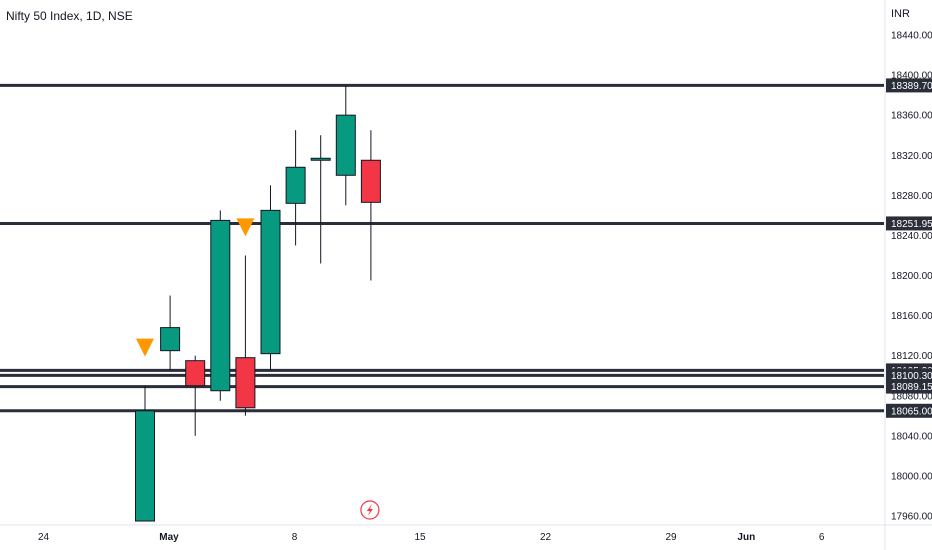  What do you see at coordinates (911, 76) in the screenshot?
I see `y-tick-label: 18400.00` at bounding box center [911, 76].